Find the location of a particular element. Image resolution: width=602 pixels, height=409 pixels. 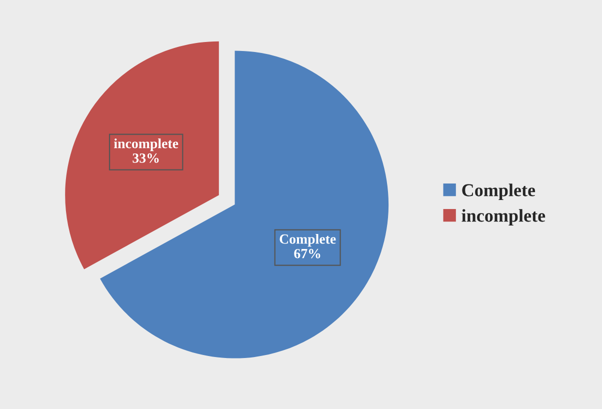

data-label: 67% is located at coordinates (307, 253).